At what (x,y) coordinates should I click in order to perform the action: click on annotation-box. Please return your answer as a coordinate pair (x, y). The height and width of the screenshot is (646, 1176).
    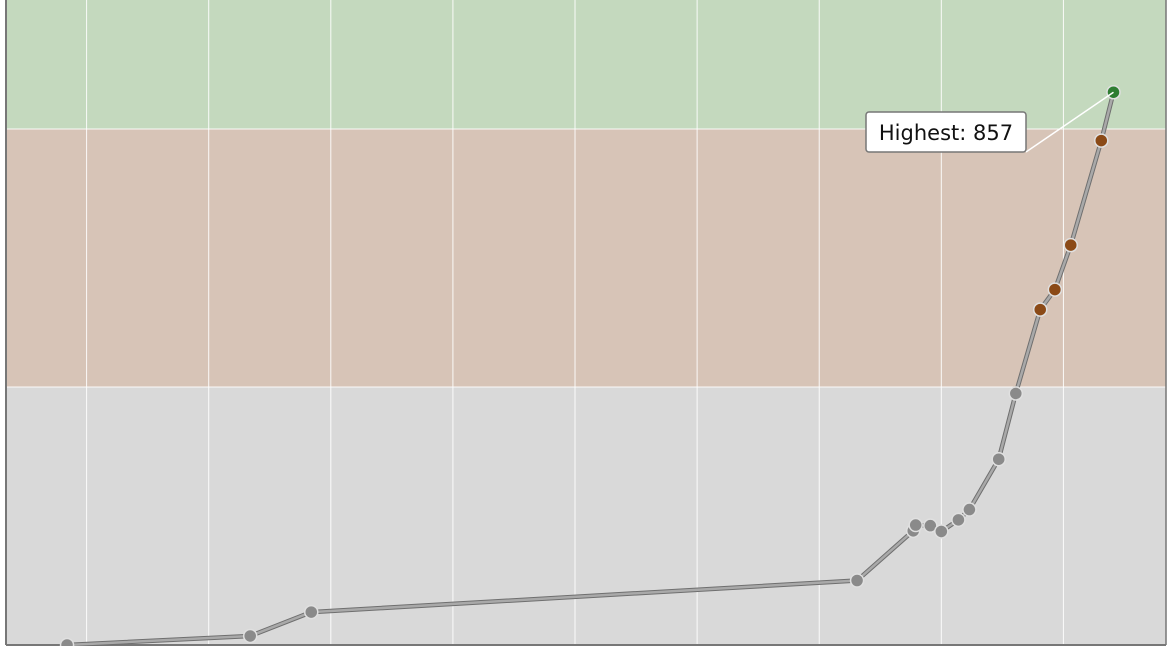
    Looking at the image, I should click on (946, 132).